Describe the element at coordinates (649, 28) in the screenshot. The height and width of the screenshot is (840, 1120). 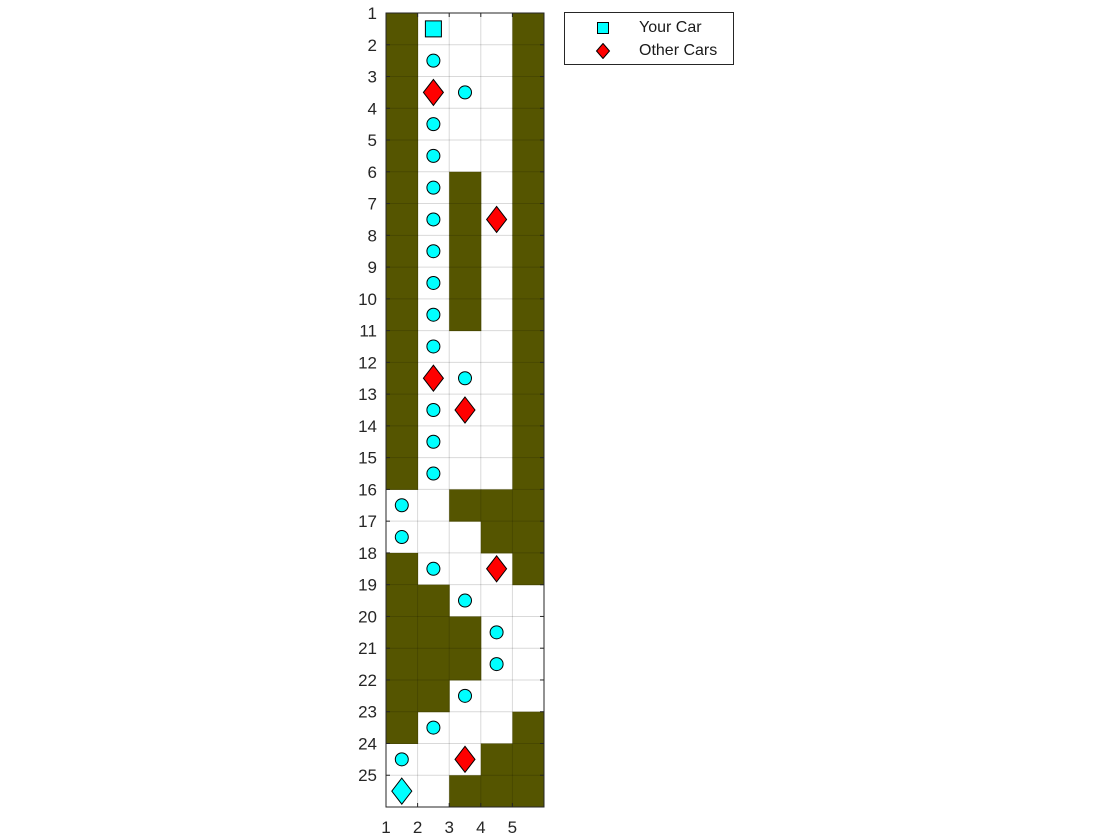
I see `legend-item-your-car: Your Car` at that location.